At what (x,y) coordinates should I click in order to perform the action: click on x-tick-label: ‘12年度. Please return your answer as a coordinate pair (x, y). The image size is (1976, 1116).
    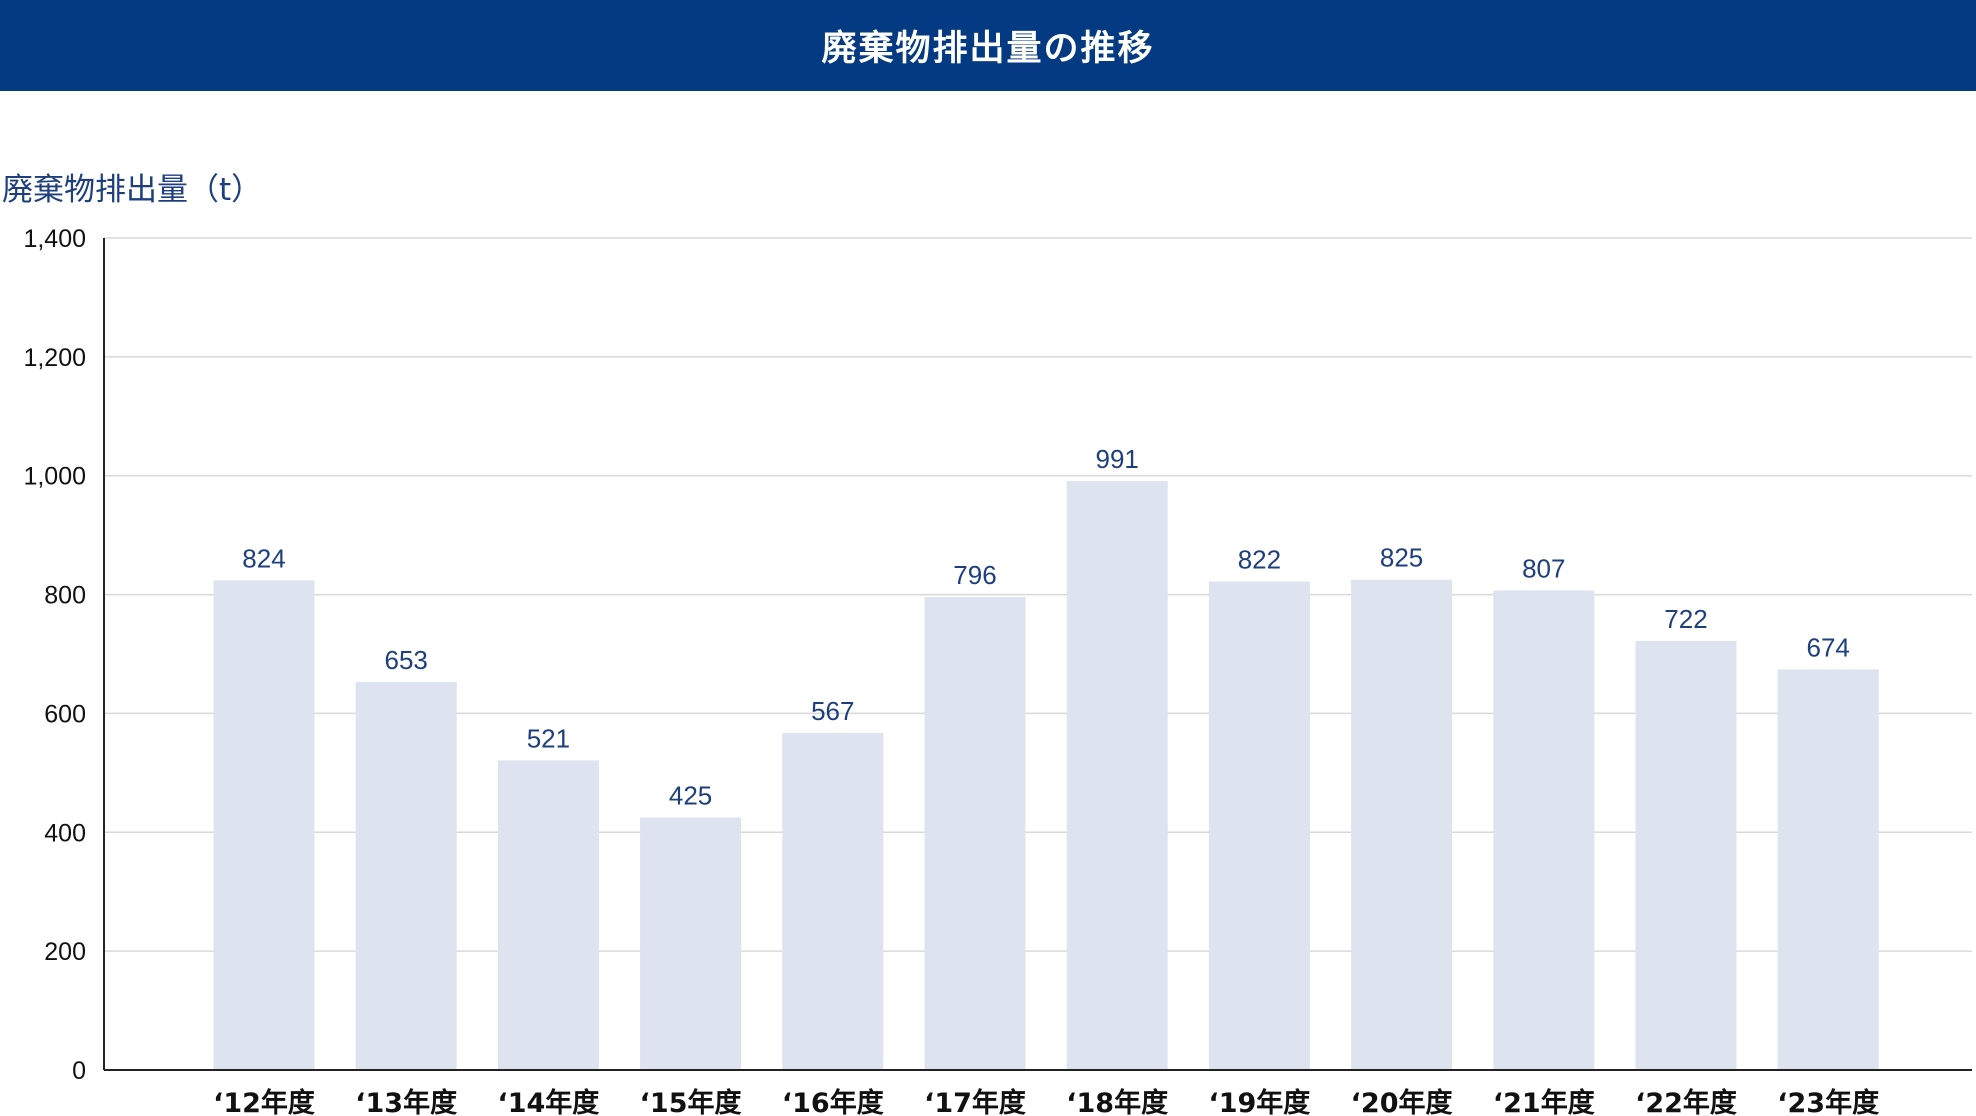
    Looking at the image, I should click on (264, 1101).